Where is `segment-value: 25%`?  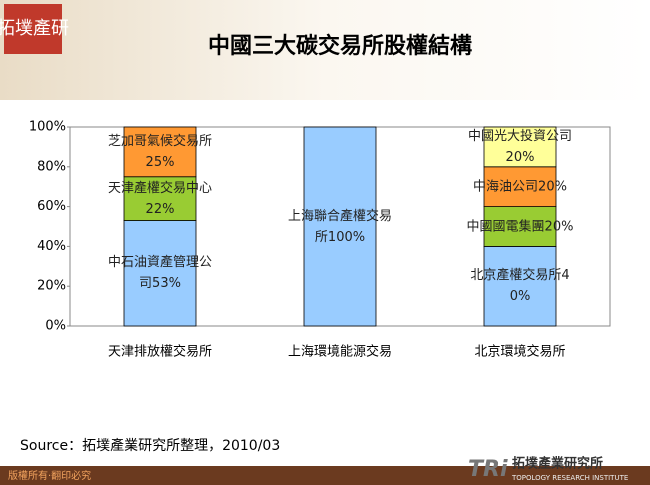
segment-value: 25% is located at coordinates (160, 162).